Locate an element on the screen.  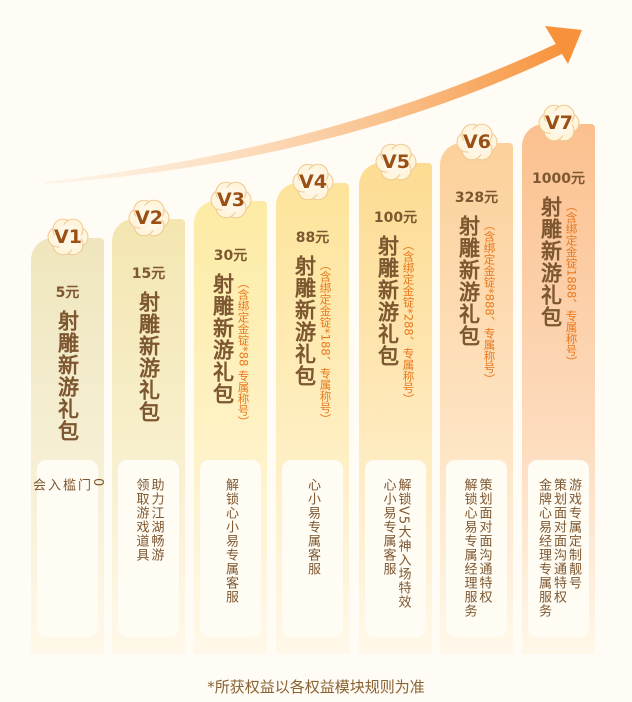
benefit-text: 策划面对面沟通特权 解锁心易专属经理服务 is located at coordinates (476, 548).